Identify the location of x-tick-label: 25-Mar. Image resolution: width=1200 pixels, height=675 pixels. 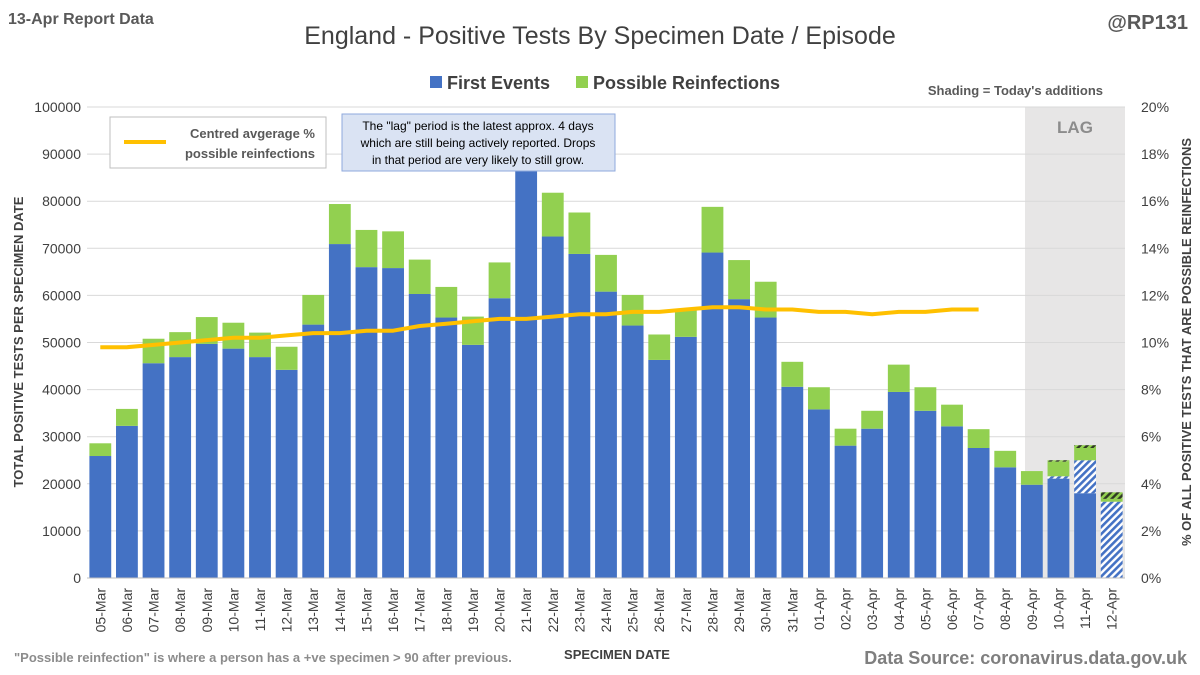
(633, 610).